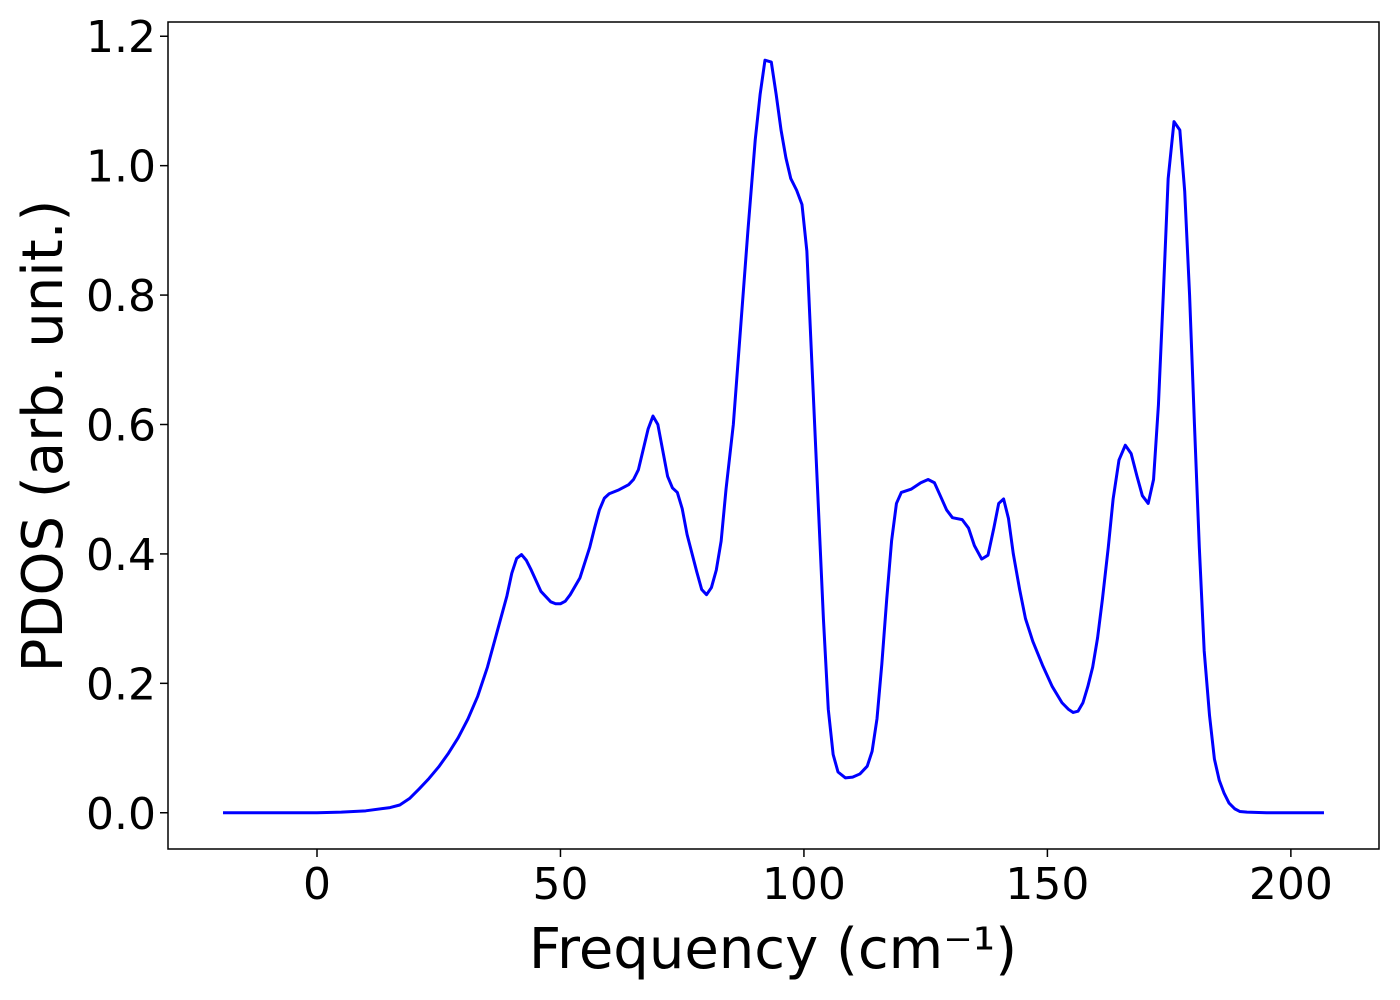  Describe the element at coordinates (121, 296) in the screenshot. I see `y-tick-label: 0.8` at that location.